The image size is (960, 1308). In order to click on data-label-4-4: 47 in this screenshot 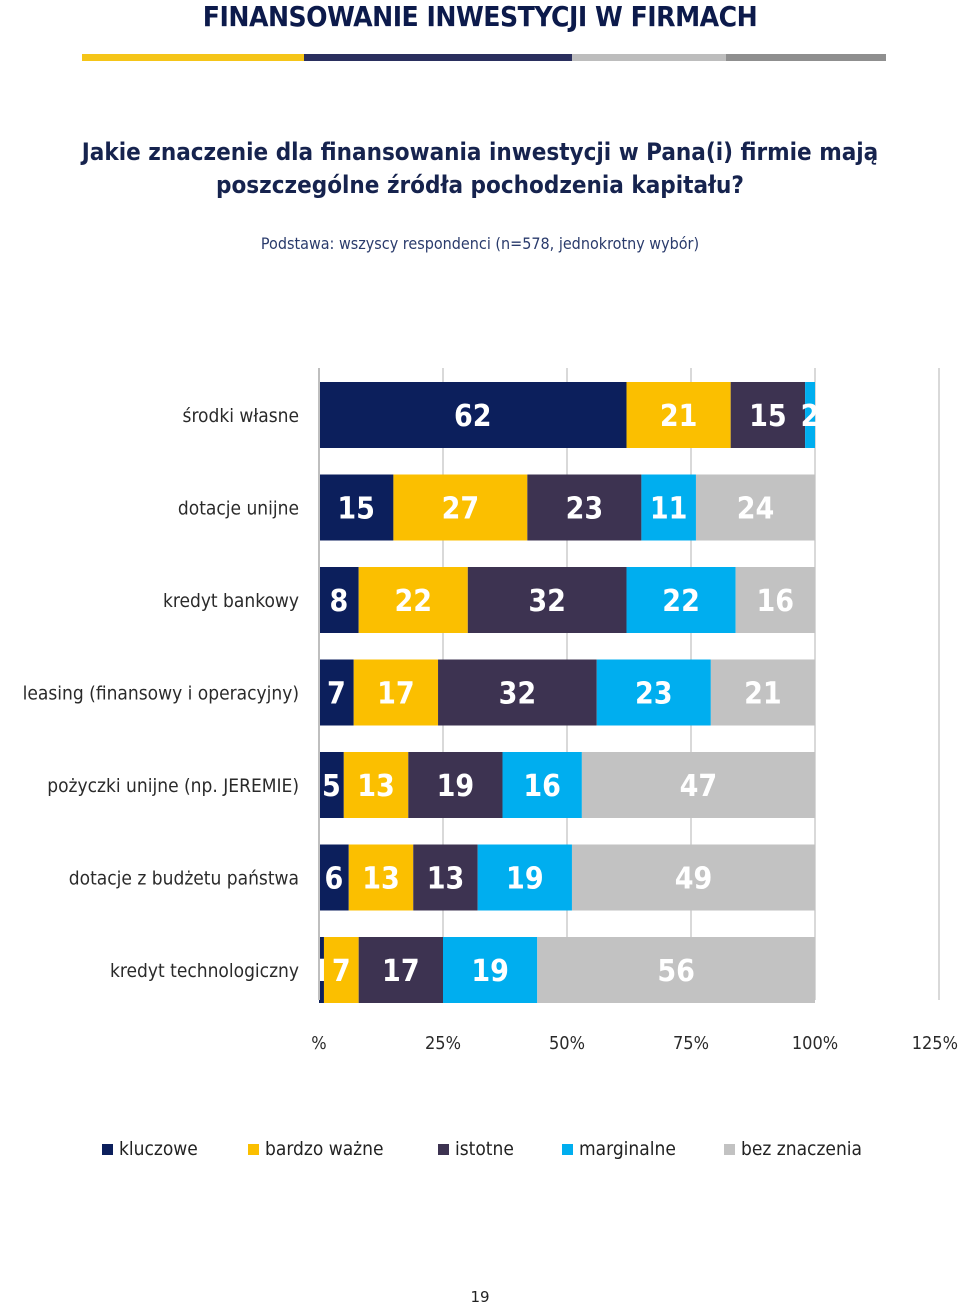, I will do `click(699, 786)`.